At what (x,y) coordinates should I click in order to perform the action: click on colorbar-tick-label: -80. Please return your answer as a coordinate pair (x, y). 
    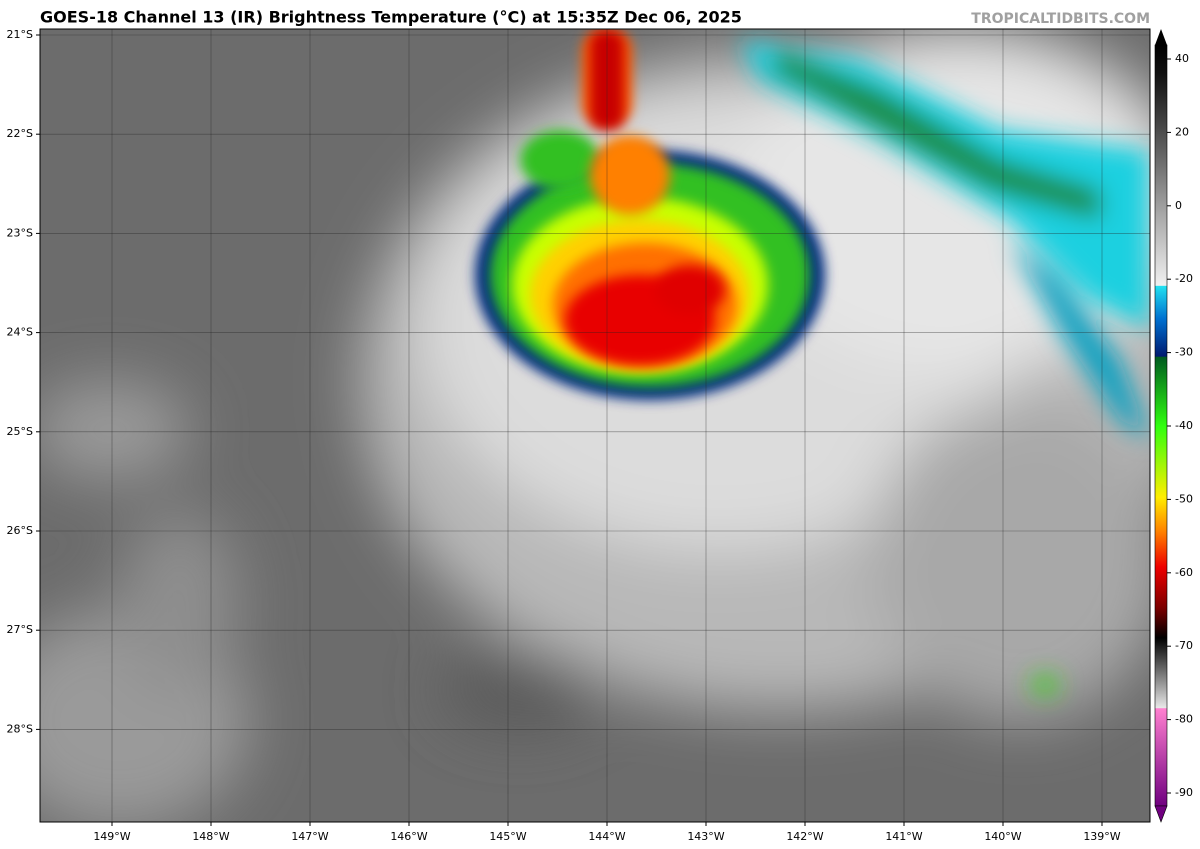
    Looking at the image, I should click on (1184, 719).